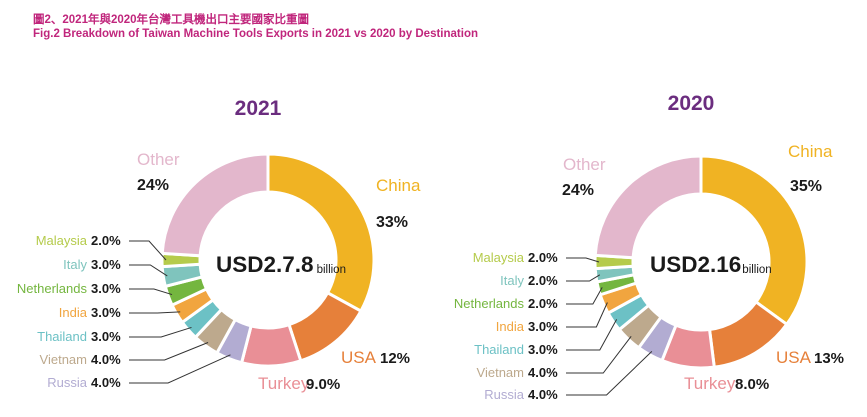 Image resolution: width=867 pixels, height=417 pixels. What do you see at coordinates (392, 222) in the screenshot?
I see `pct-china: 33%` at bounding box center [392, 222].